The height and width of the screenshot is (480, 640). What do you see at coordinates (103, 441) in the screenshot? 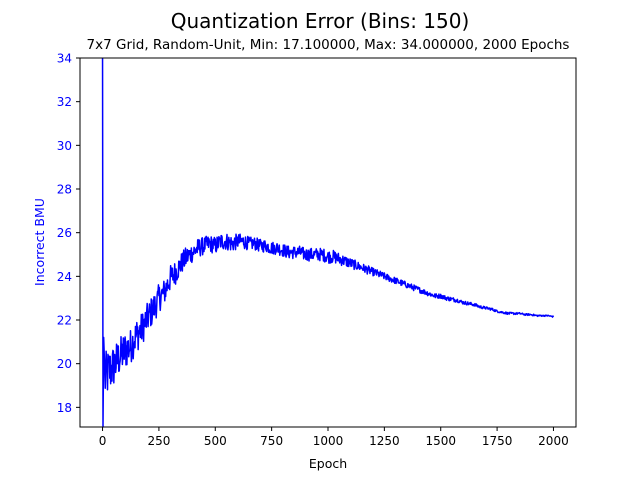
I see `x-tick-label: 0` at bounding box center [103, 441].